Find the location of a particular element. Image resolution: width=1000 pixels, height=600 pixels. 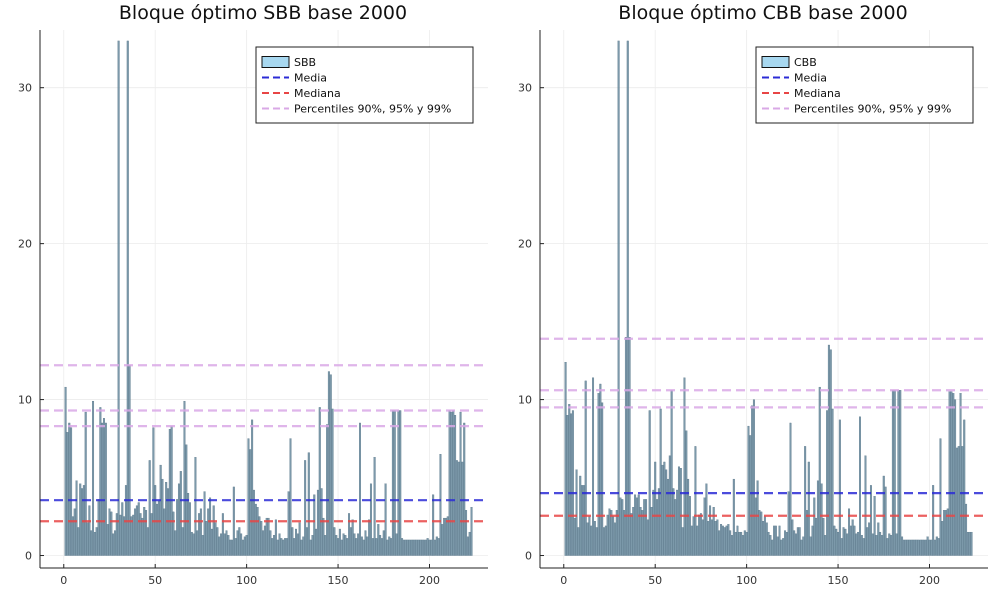

legend-swatch is located at coordinates (275, 62).